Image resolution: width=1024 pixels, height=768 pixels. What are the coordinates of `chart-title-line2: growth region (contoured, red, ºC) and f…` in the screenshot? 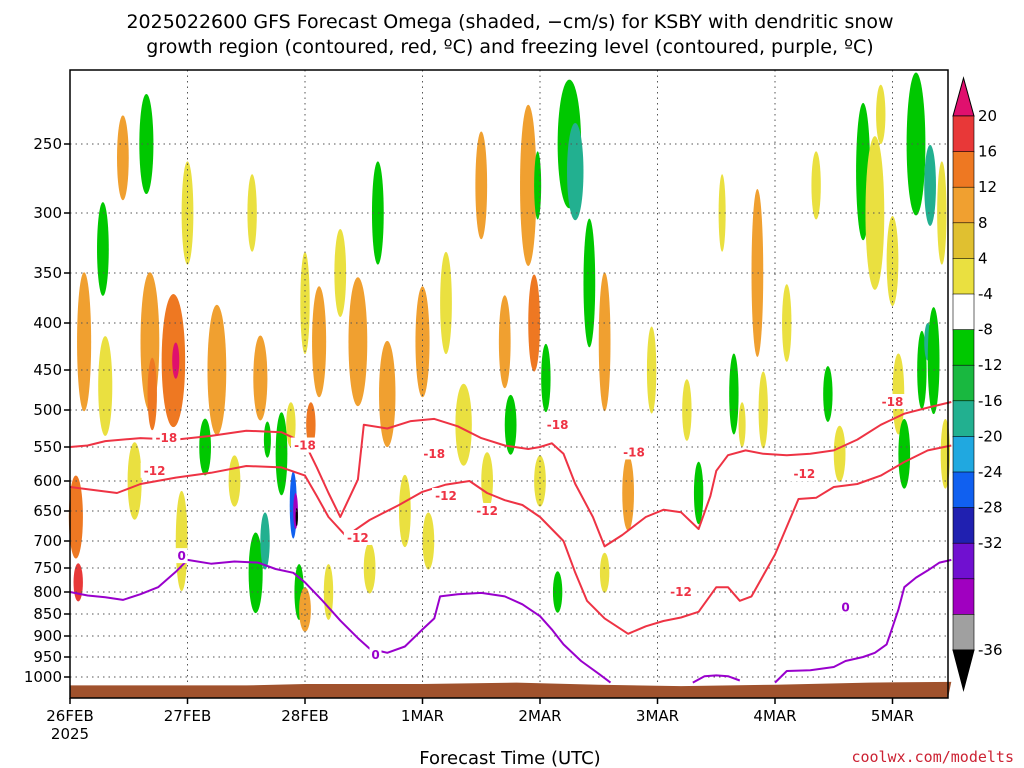 It's located at (509, 47).